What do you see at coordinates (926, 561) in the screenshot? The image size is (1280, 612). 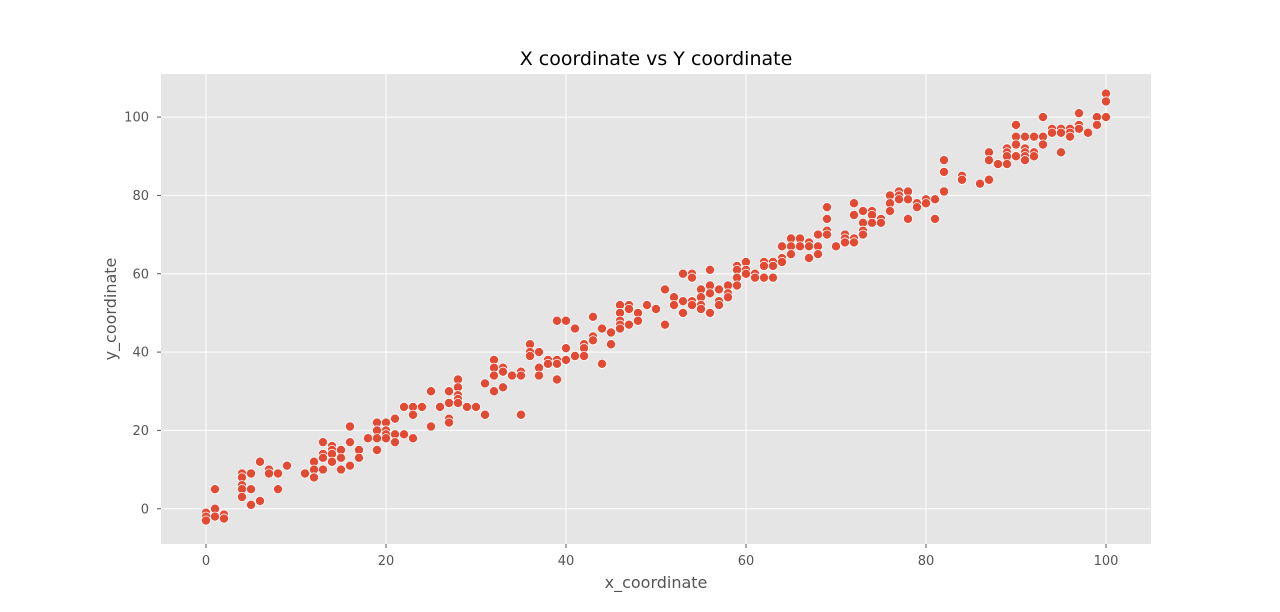 I see `x-tick-label: 80` at bounding box center [926, 561].